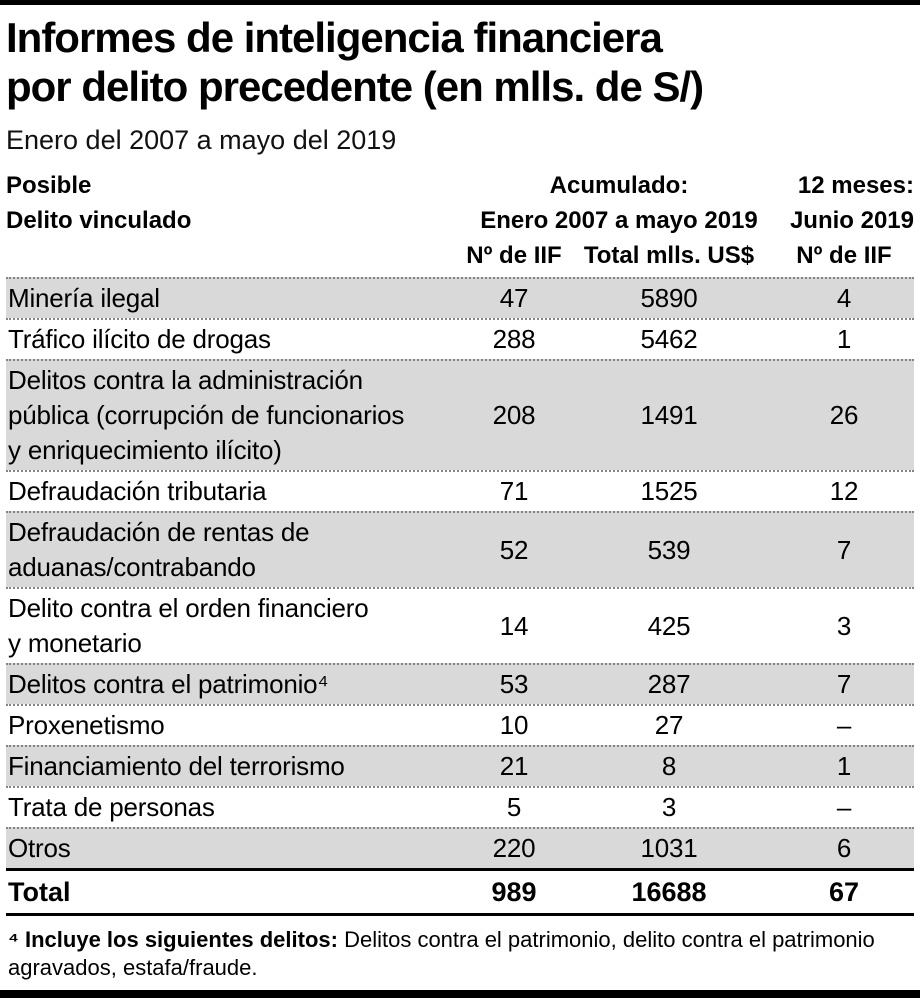  I want to click on cell-iif: 52, so click(514, 549).